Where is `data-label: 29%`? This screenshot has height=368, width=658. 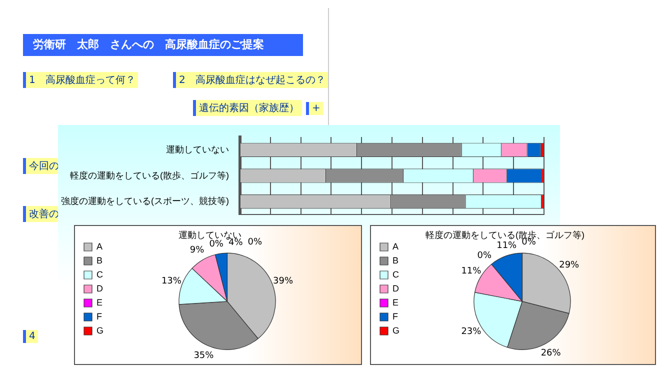 data-label: 29% is located at coordinates (569, 265).